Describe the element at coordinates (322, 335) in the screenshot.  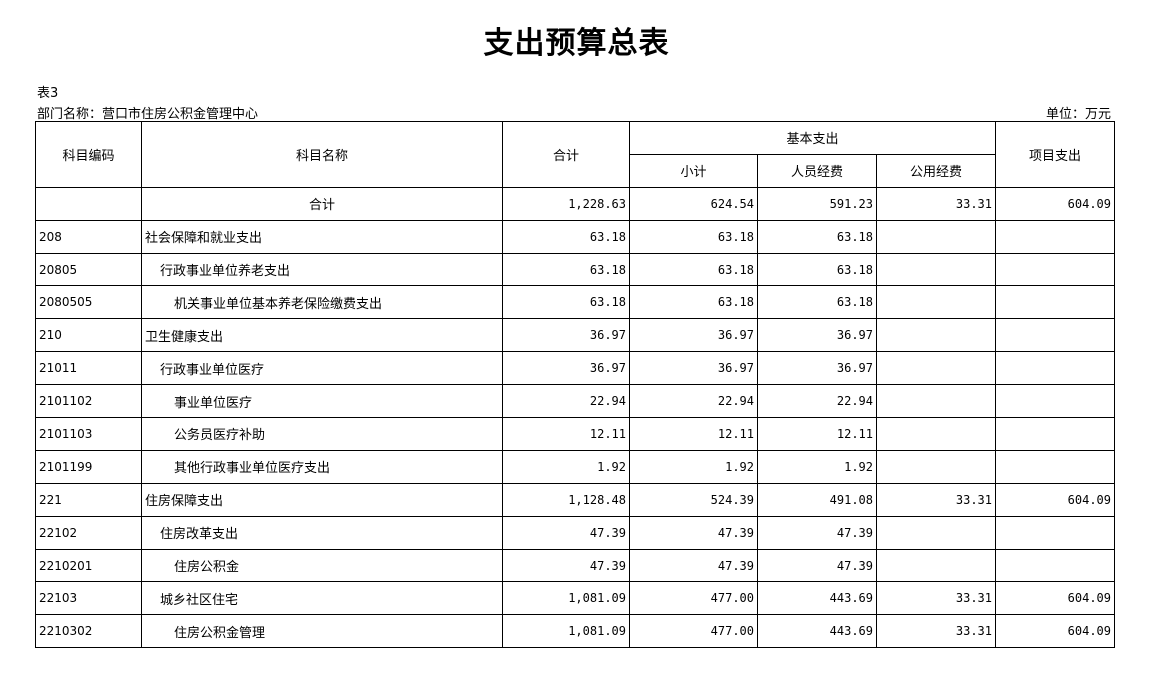
I see `name-cell: 卫生健康支出` at that location.